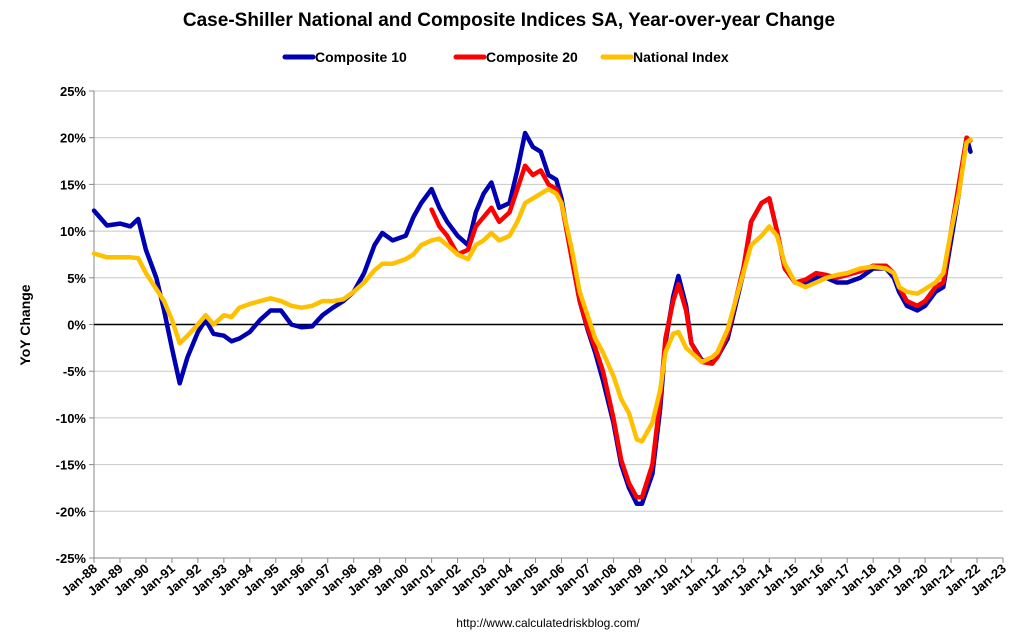 Image resolution: width=1019 pixels, height=634 pixels. Describe the element at coordinates (71, 558) in the screenshot. I see `y-tick-label: -25%` at that location.